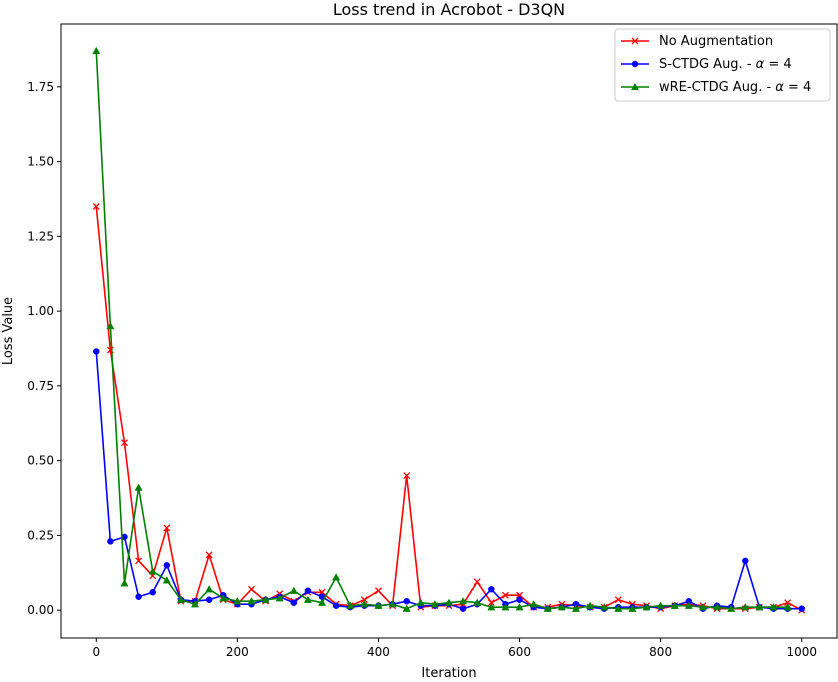  I want to click on legend-label: No Augmentation, so click(716, 41).